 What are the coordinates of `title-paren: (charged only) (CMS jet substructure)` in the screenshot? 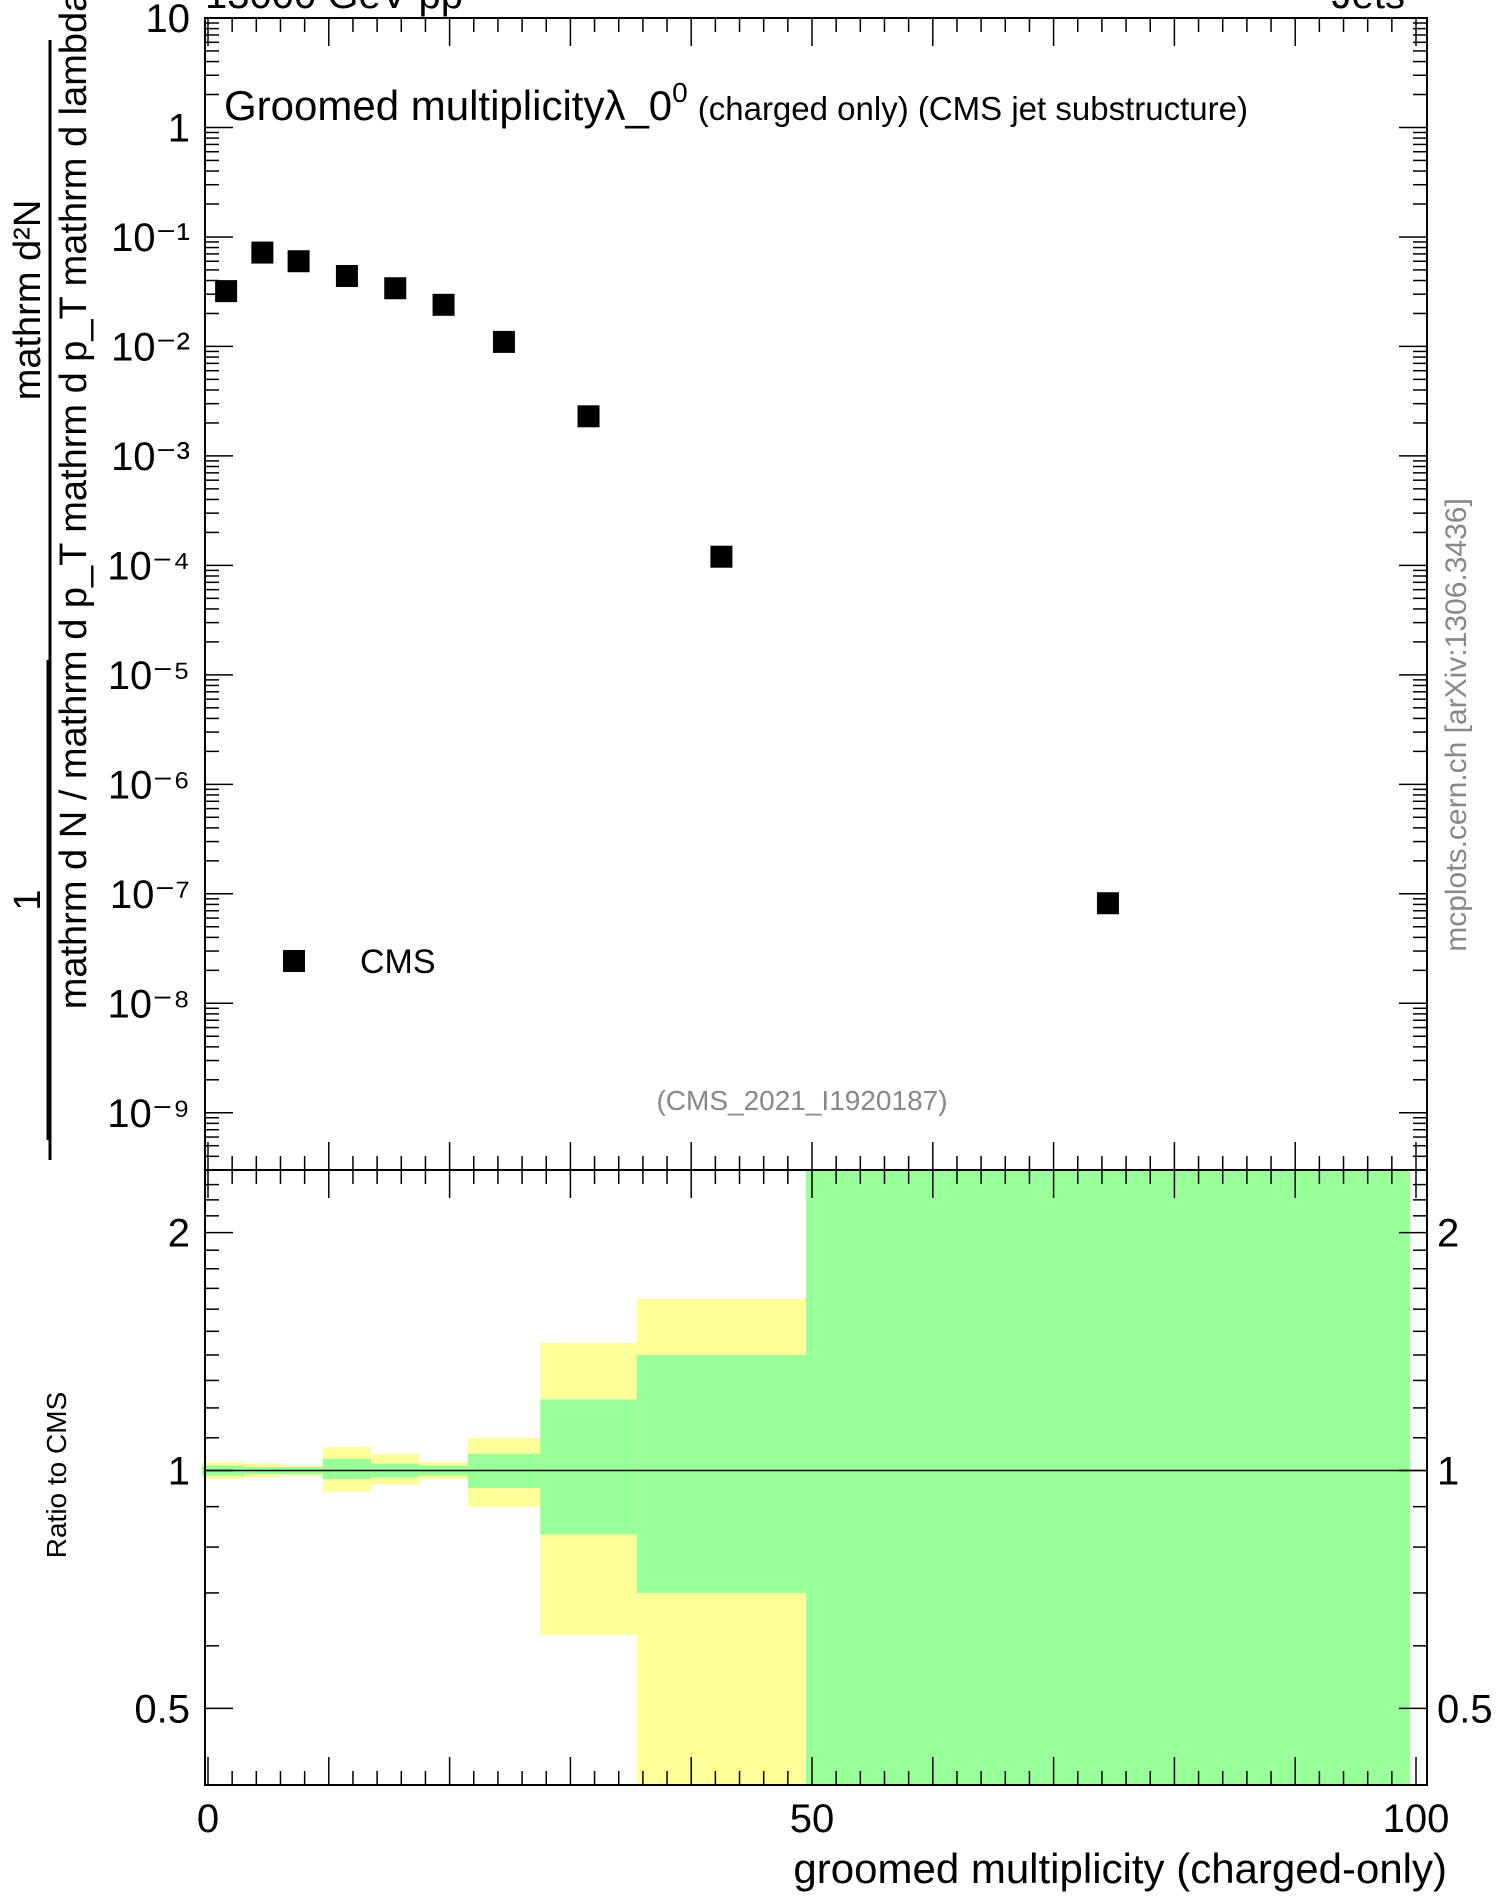 It's located at (973, 108).